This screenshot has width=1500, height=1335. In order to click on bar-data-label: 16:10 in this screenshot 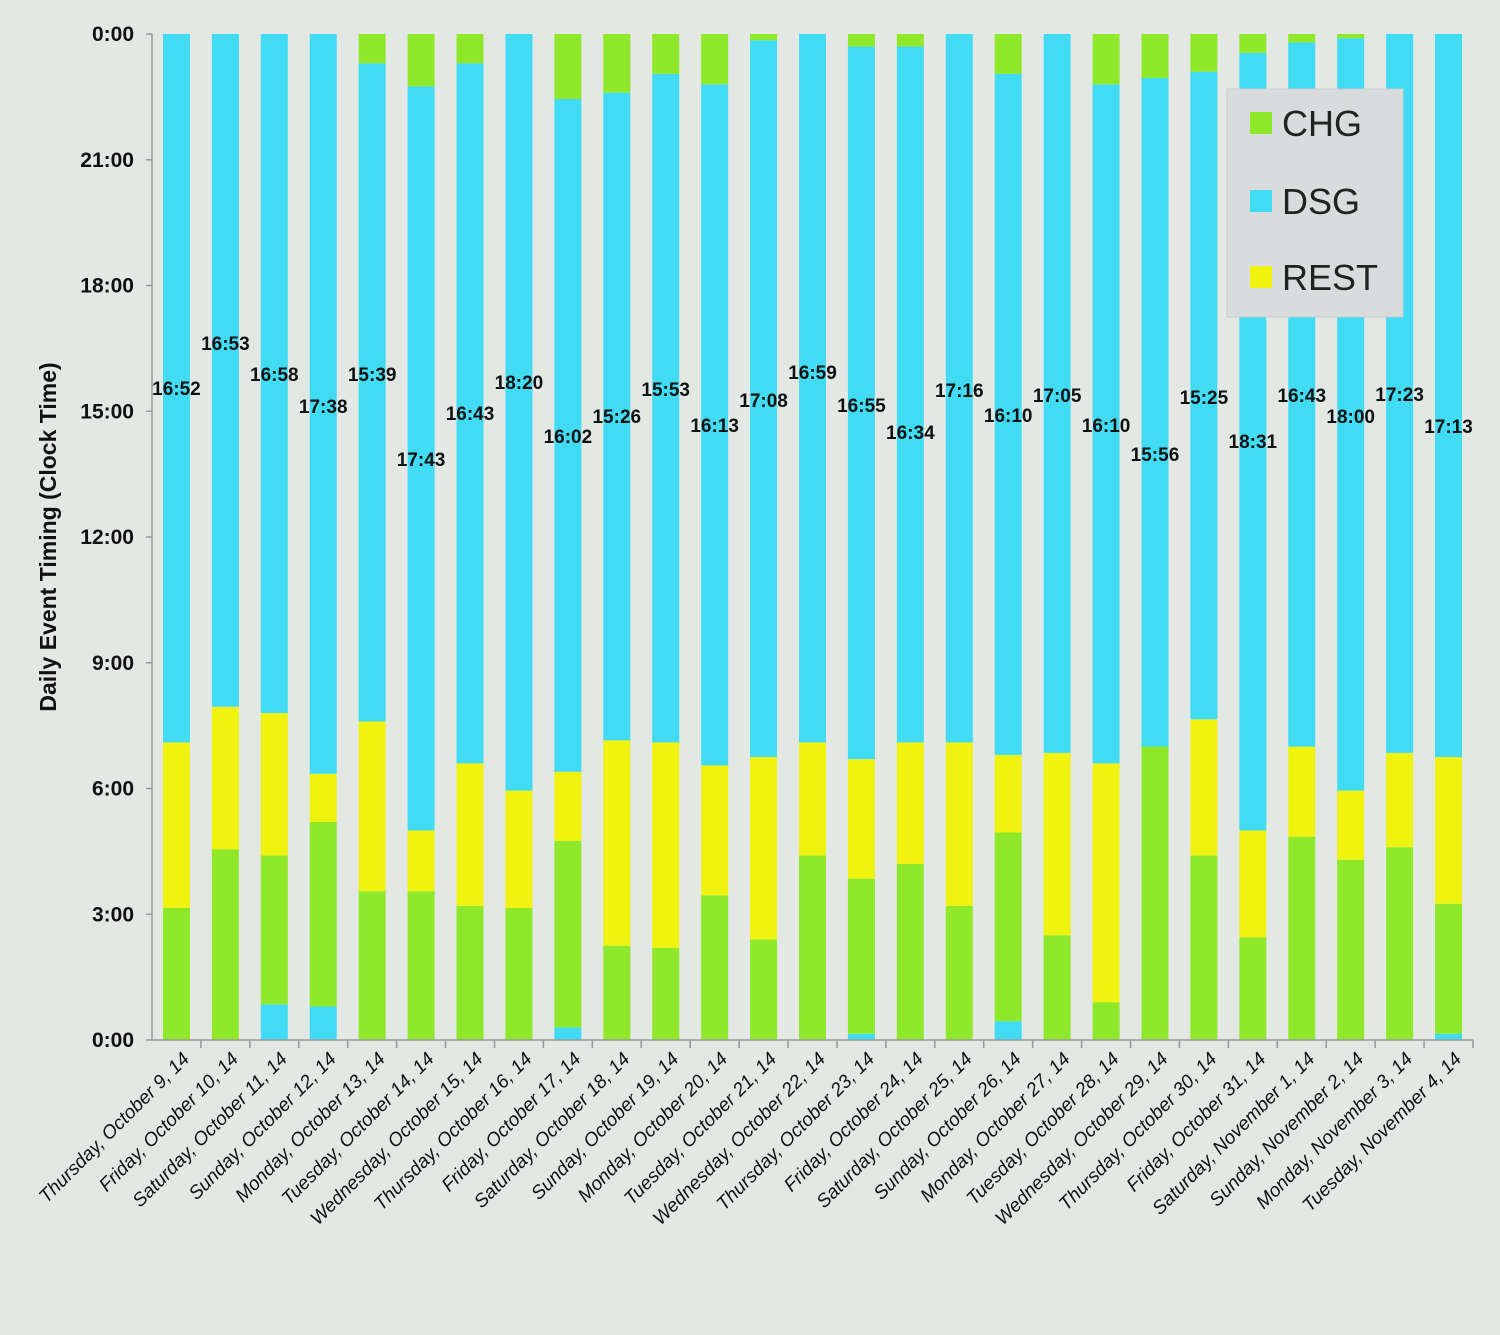, I will do `click(1008, 416)`.